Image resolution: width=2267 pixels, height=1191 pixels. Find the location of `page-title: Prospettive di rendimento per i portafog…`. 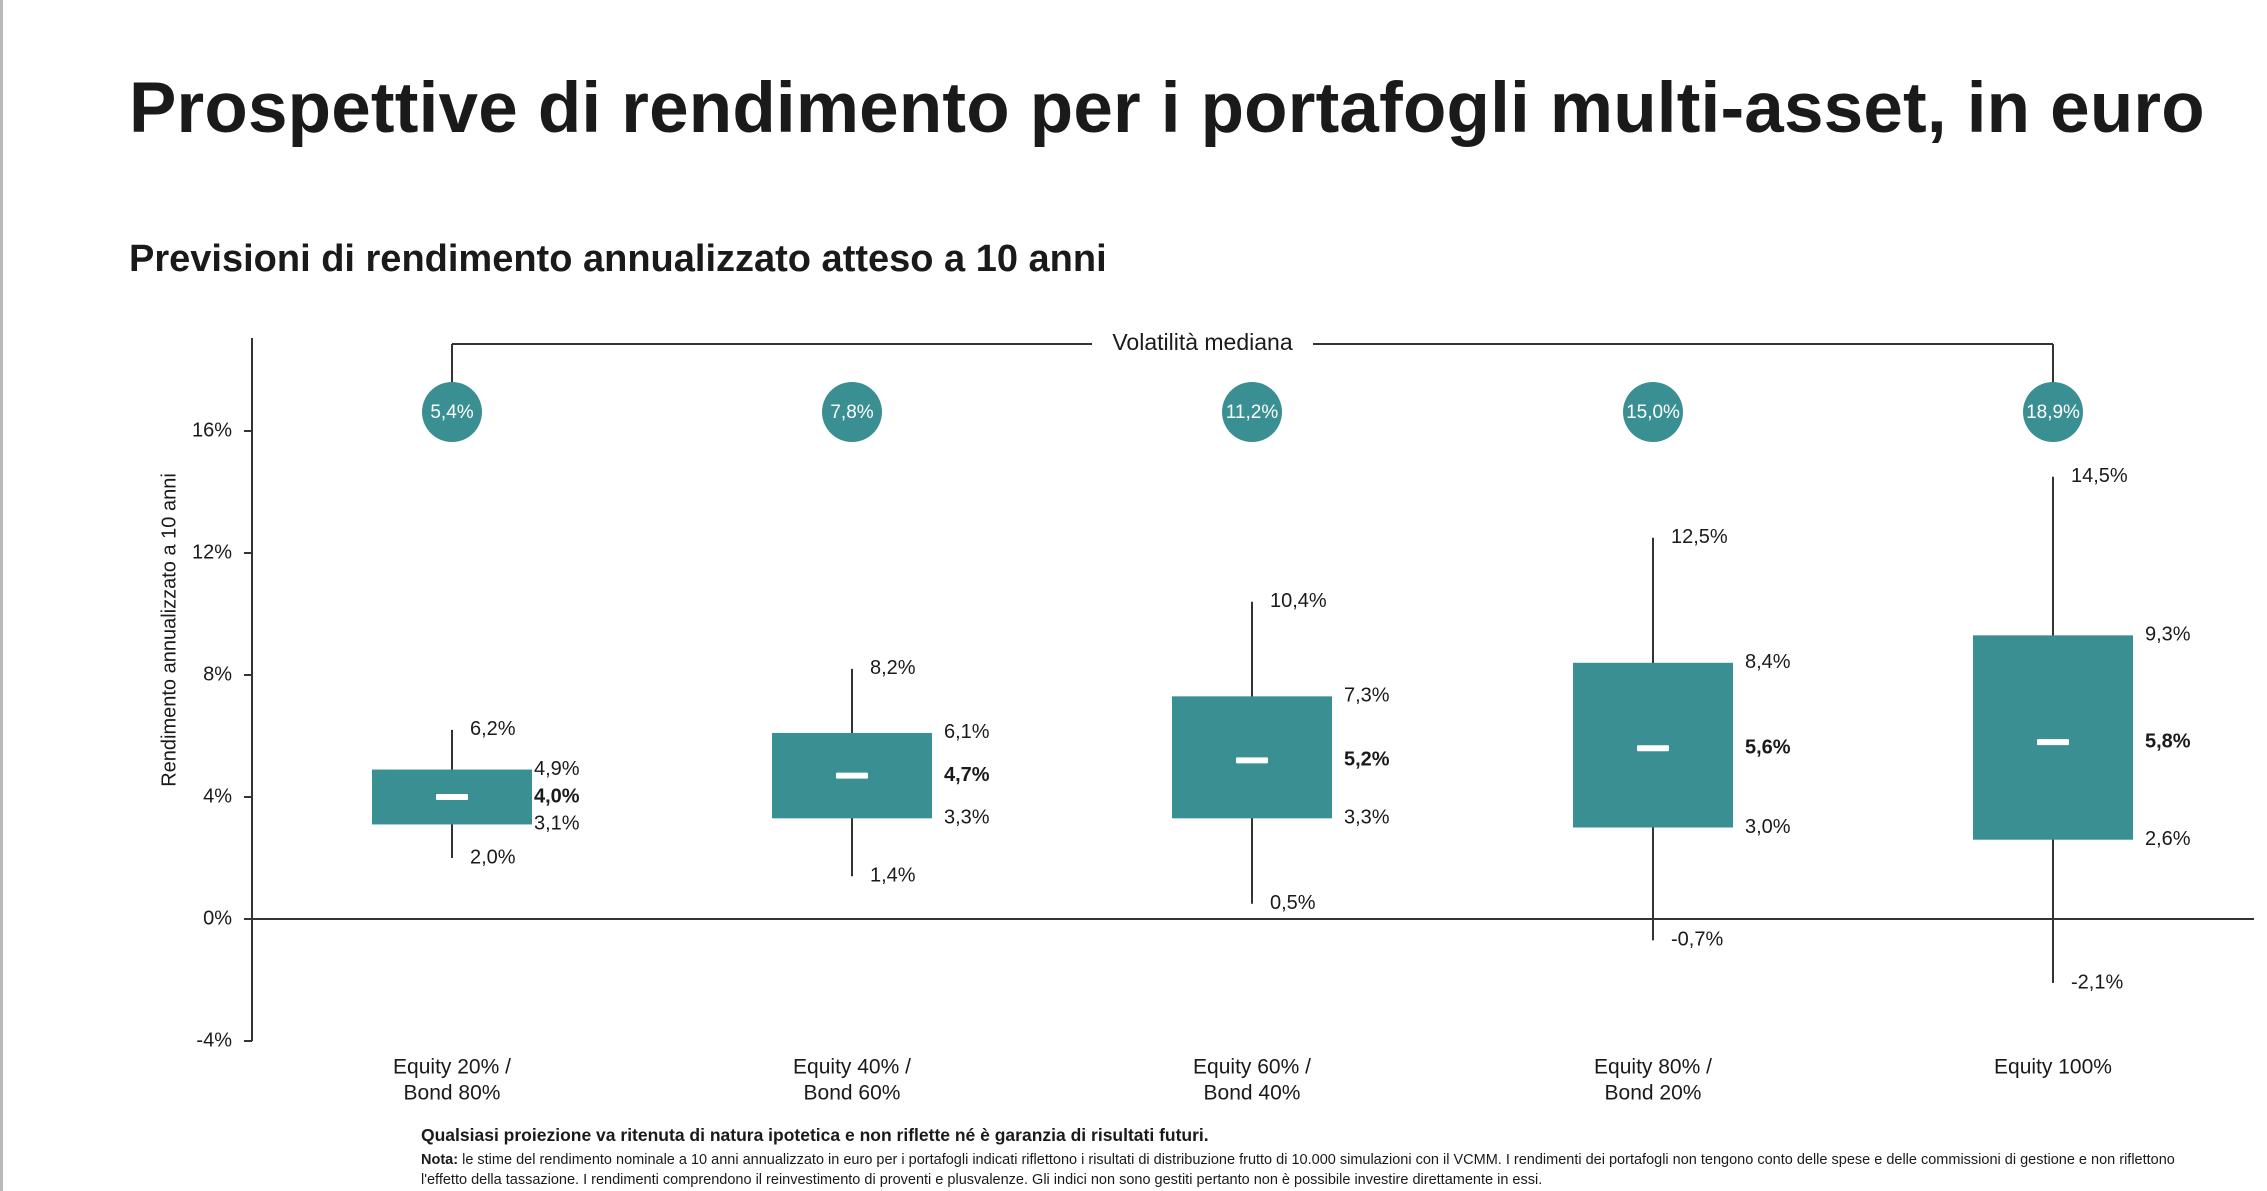

page-title: Prospettive di rendimento per i portafog… is located at coordinates (1167, 108).